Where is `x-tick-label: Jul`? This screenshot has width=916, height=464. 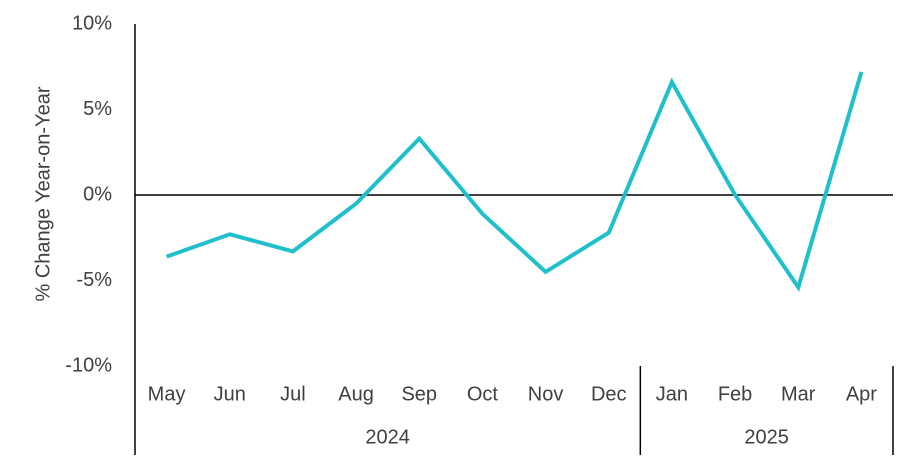 x-tick-label: Jul is located at coordinates (293, 394).